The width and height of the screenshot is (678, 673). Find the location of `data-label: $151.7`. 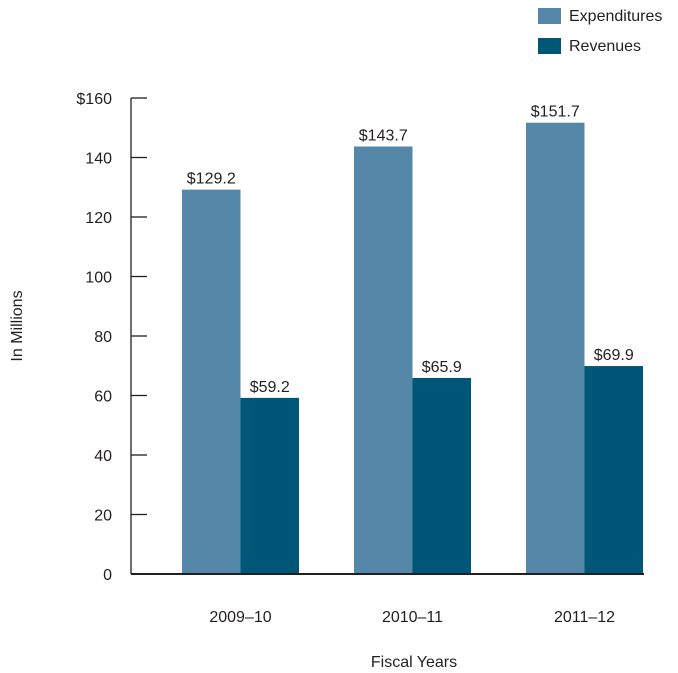

data-label: $151.7 is located at coordinates (555, 112).